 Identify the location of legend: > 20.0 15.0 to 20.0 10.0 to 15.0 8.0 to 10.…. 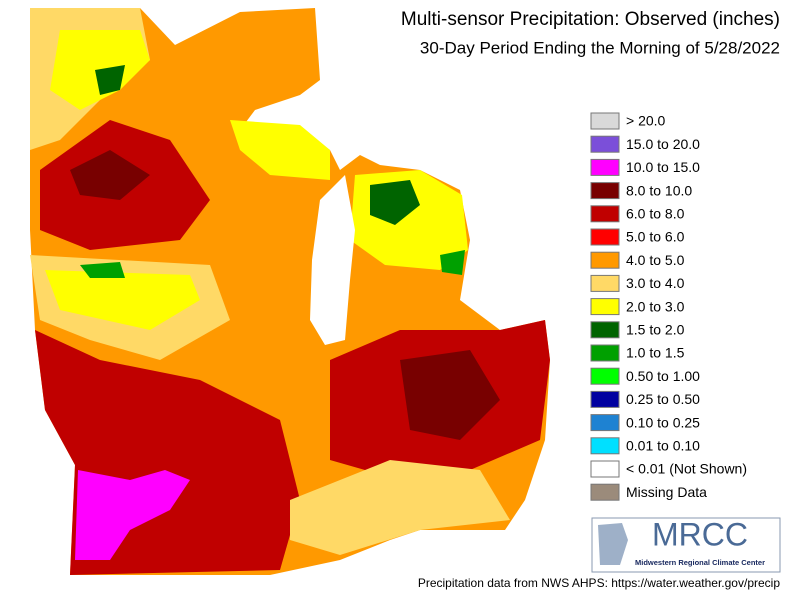
(668, 306).